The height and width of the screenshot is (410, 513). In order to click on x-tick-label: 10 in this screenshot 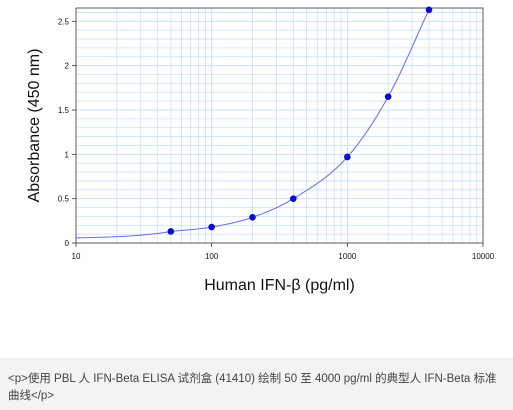, I will do `click(76, 256)`.